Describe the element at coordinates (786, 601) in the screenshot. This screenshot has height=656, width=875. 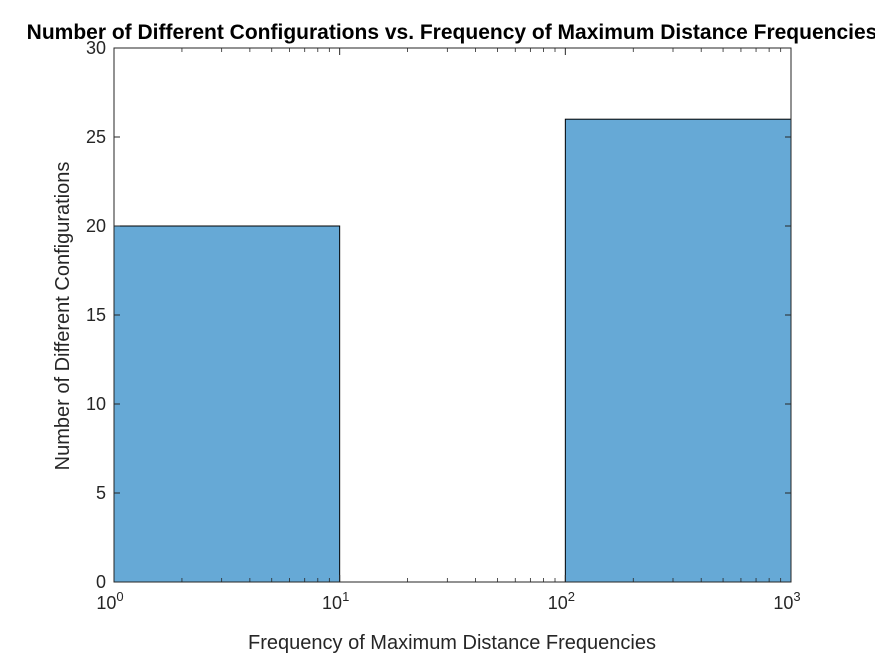
I see `x-tick-label: 10³` at that location.